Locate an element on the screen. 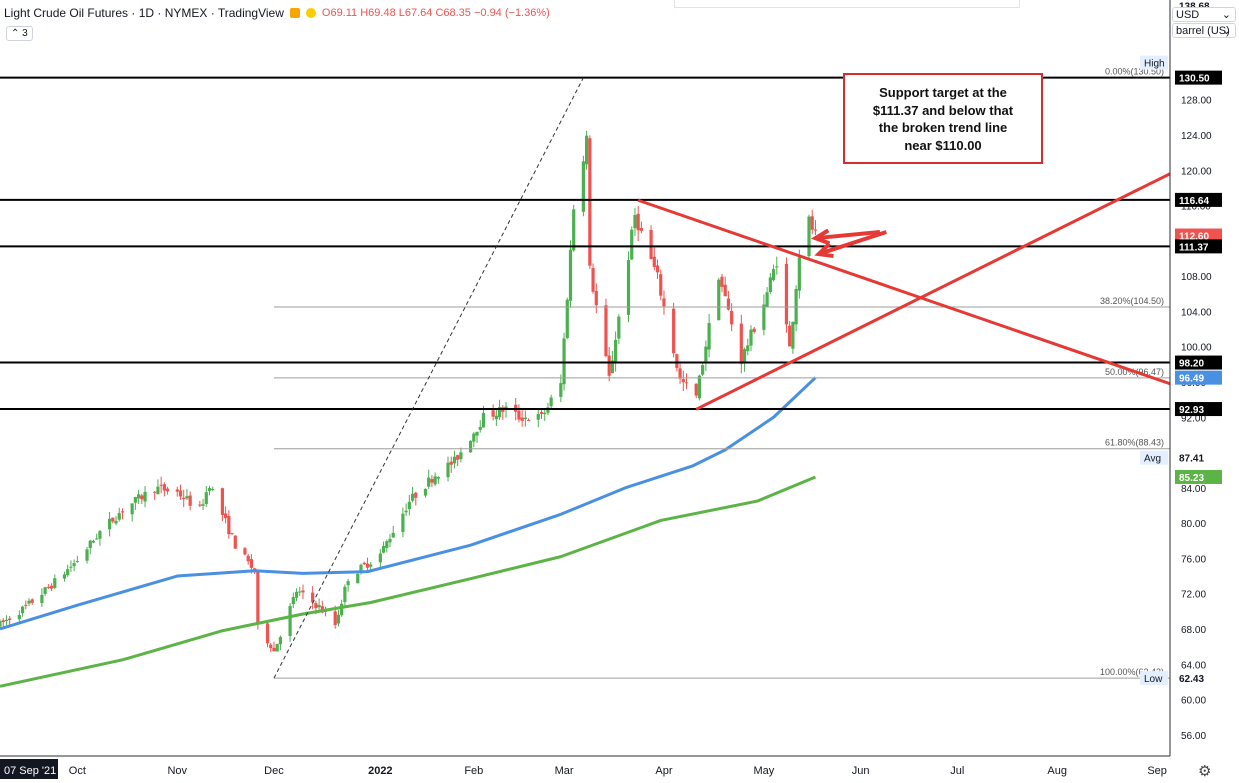 Image resolution: width=1239 pixels, height=783 pixels. price-tag-label: High is located at coordinates (1154, 64).